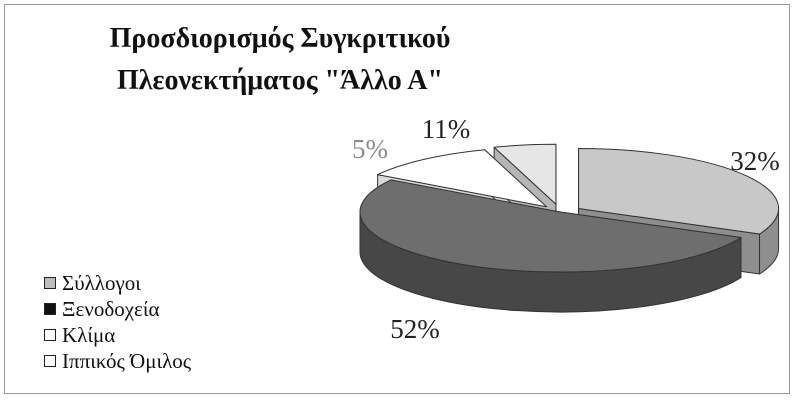 This screenshot has height=400, width=796. I want to click on legend-item-klima: Κλίμα, so click(117, 335).